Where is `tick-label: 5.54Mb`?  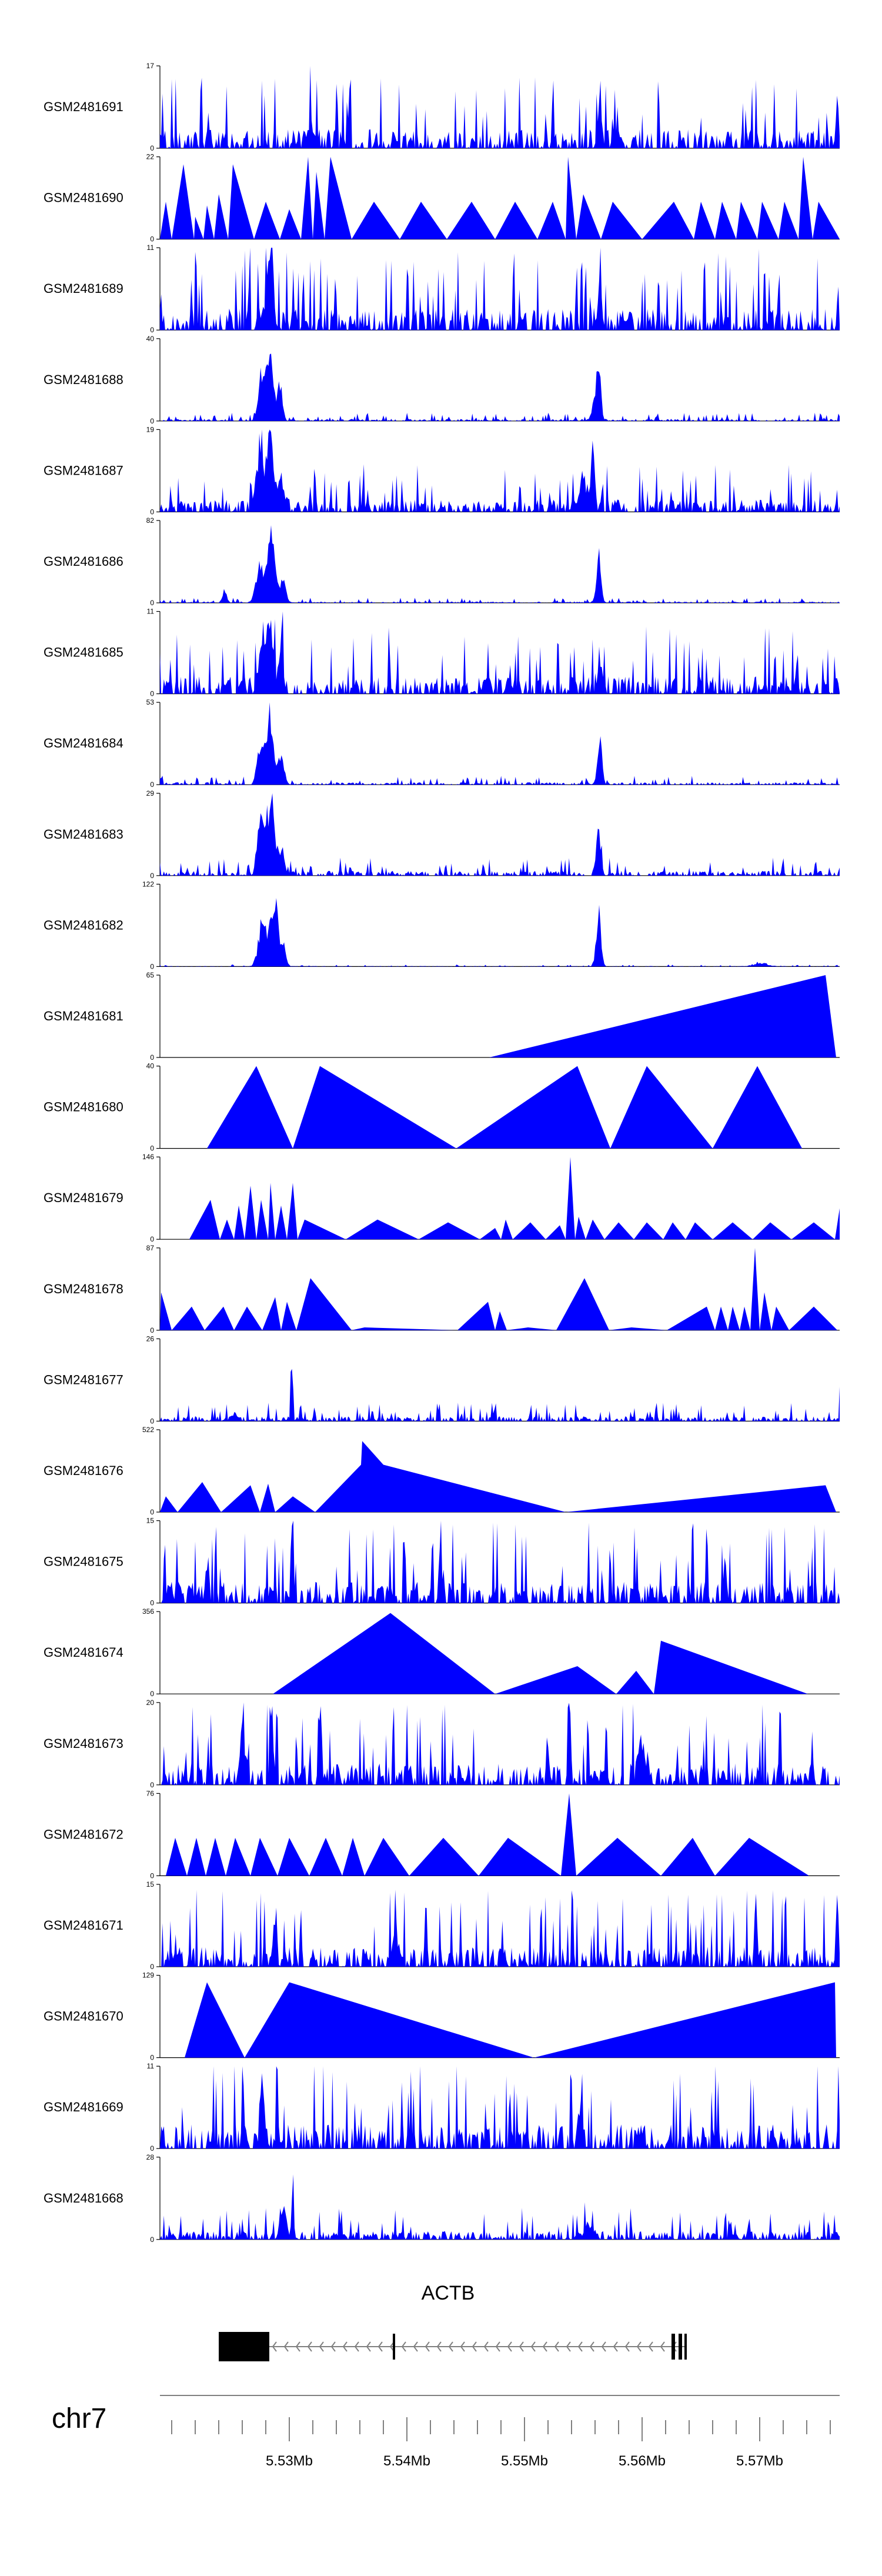 tick-label: 5.54Mb is located at coordinates (406, 2461).